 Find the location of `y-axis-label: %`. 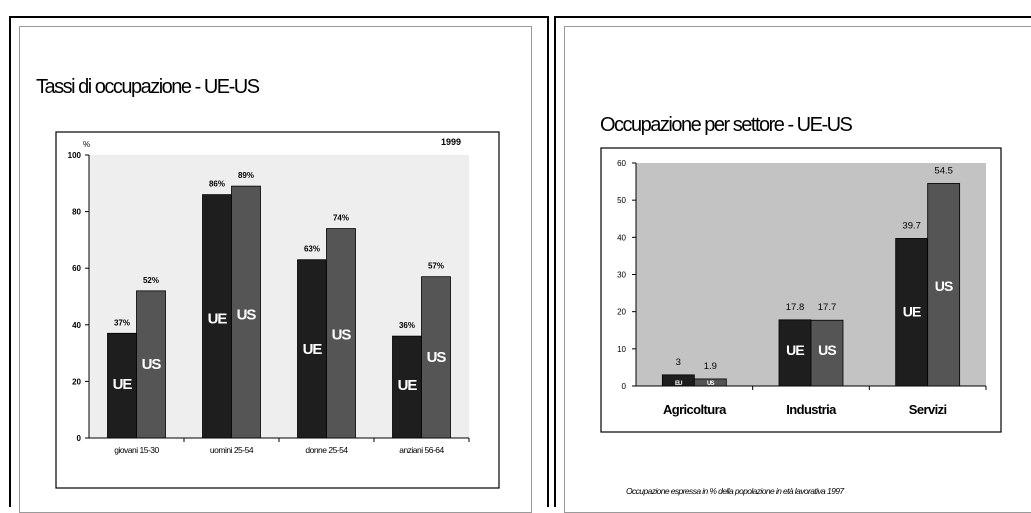

y-axis-label: % is located at coordinates (86, 144).